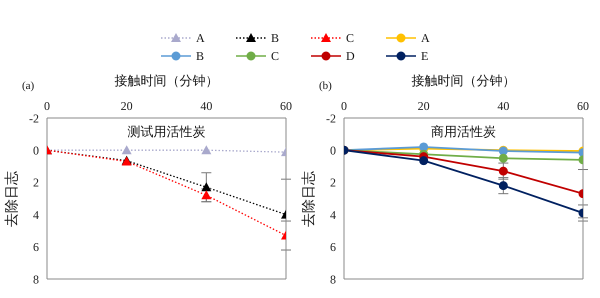  Describe the element at coordinates (166, 132) in the screenshot. I see `text: 测试用活性炭` at that location.